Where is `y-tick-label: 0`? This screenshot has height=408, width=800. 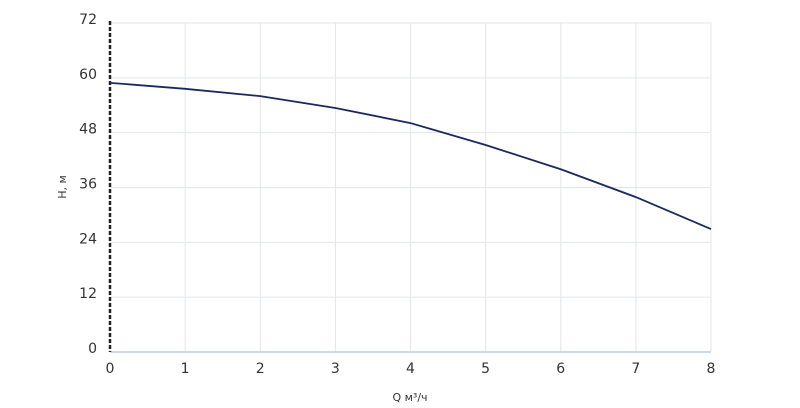 y-tick-label: 0 is located at coordinates (92, 349).